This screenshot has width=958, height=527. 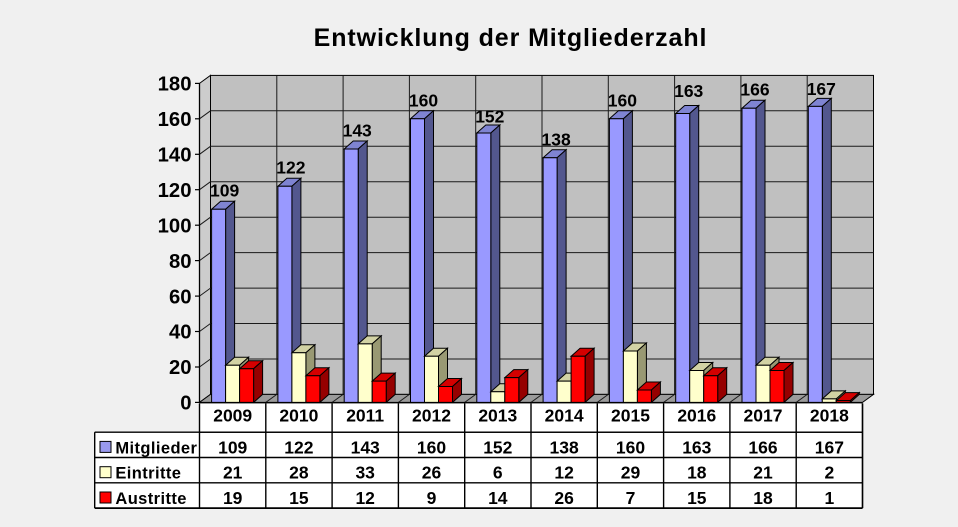 What do you see at coordinates (180, 297) in the screenshot?
I see `svg-text: 60` at bounding box center [180, 297].